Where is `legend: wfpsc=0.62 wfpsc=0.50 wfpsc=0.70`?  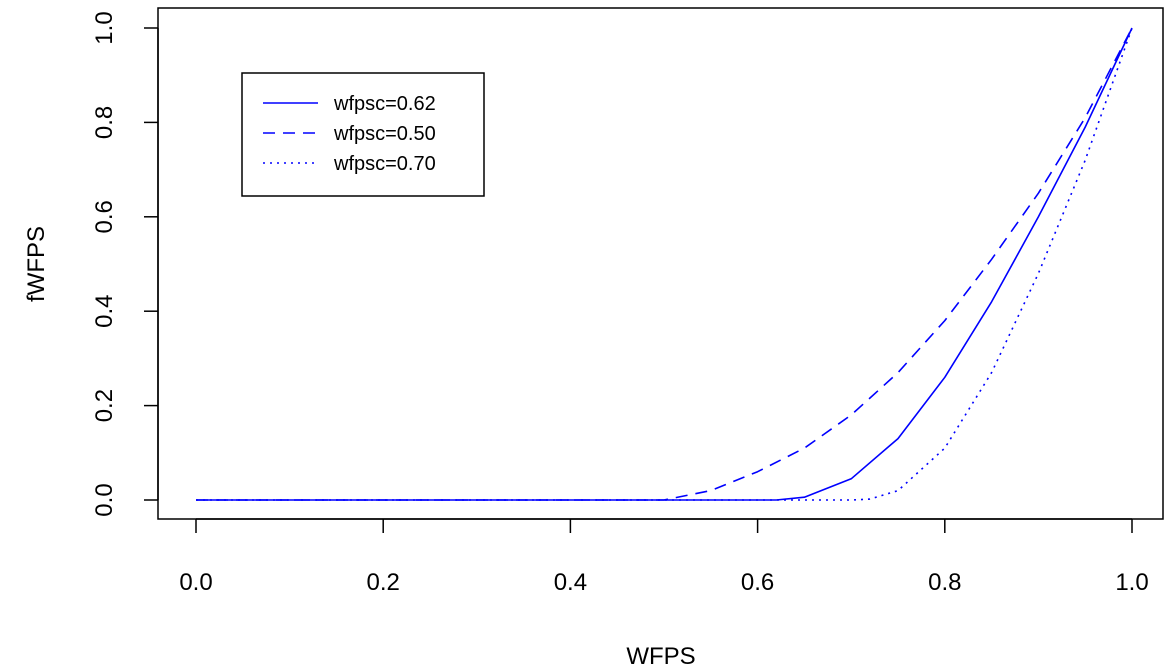
legend: wfpsc=0.62 wfpsc=0.50 wfpsc=0.70 is located at coordinates (363, 134).